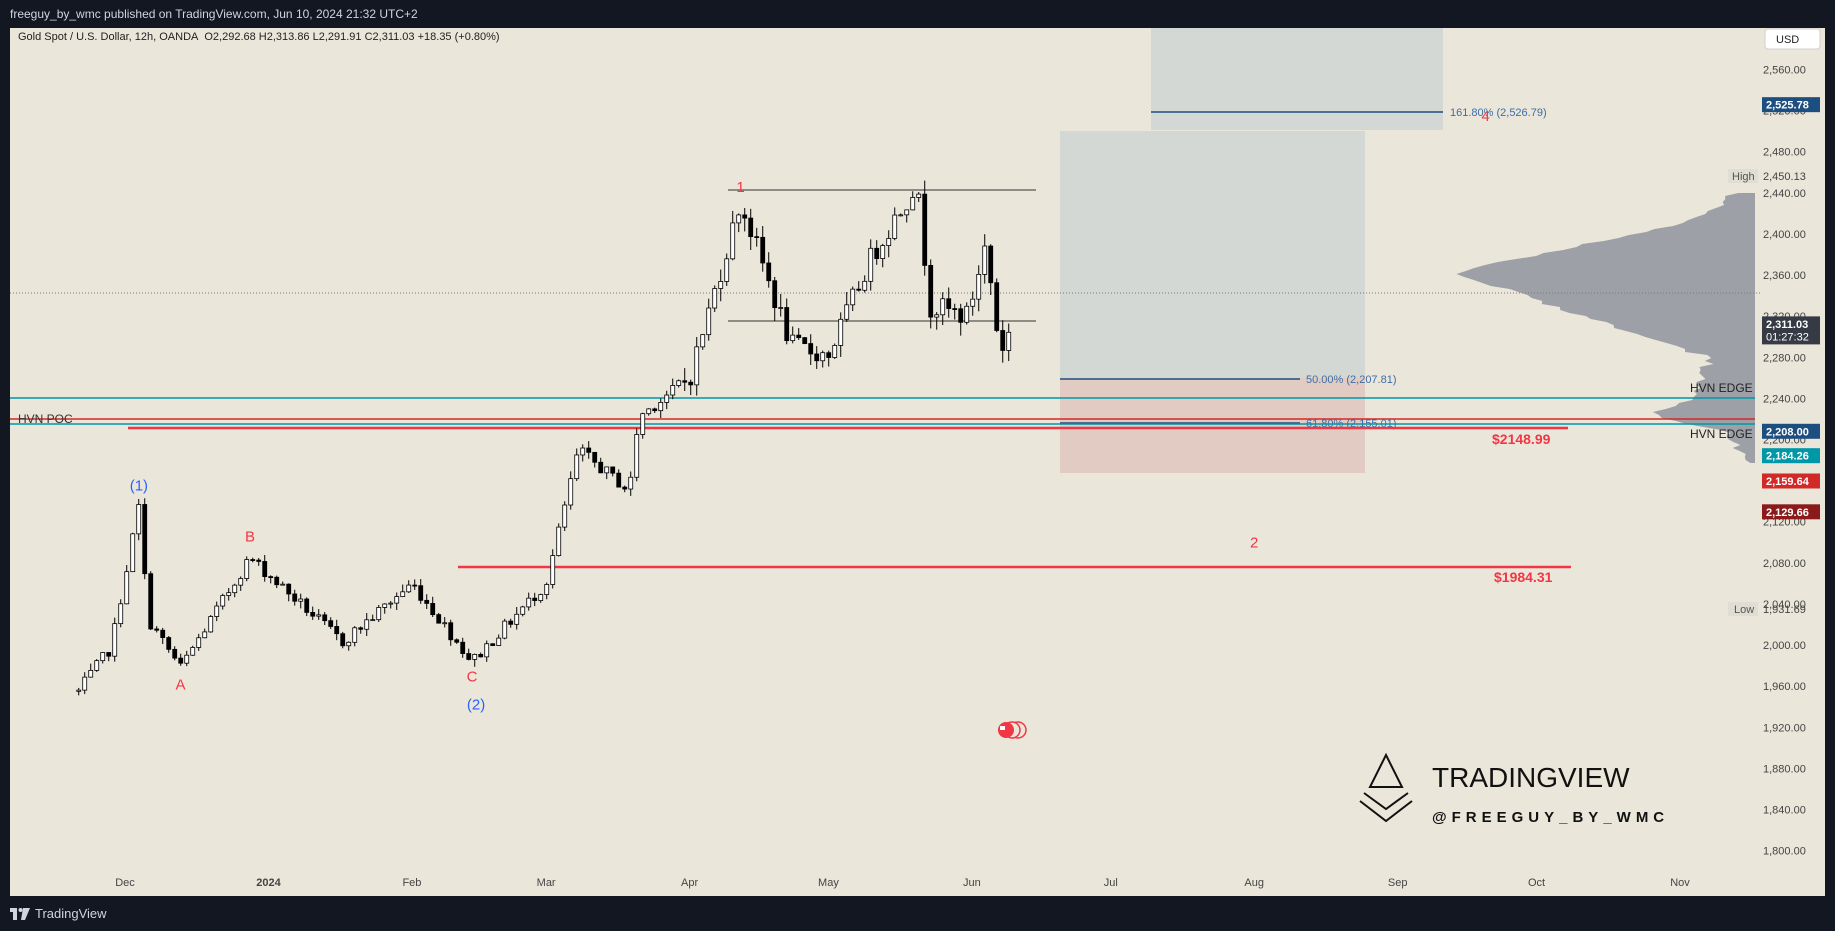 This screenshot has width=1835, height=931. I want to click on price-tag-label: 2,525.78, so click(1787, 106).